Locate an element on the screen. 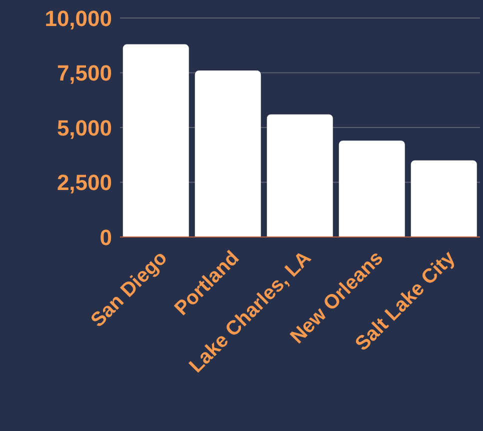 The width and height of the screenshot is (483, 431). y-tick-label: 7,500 is located at coordinates (84, 73).